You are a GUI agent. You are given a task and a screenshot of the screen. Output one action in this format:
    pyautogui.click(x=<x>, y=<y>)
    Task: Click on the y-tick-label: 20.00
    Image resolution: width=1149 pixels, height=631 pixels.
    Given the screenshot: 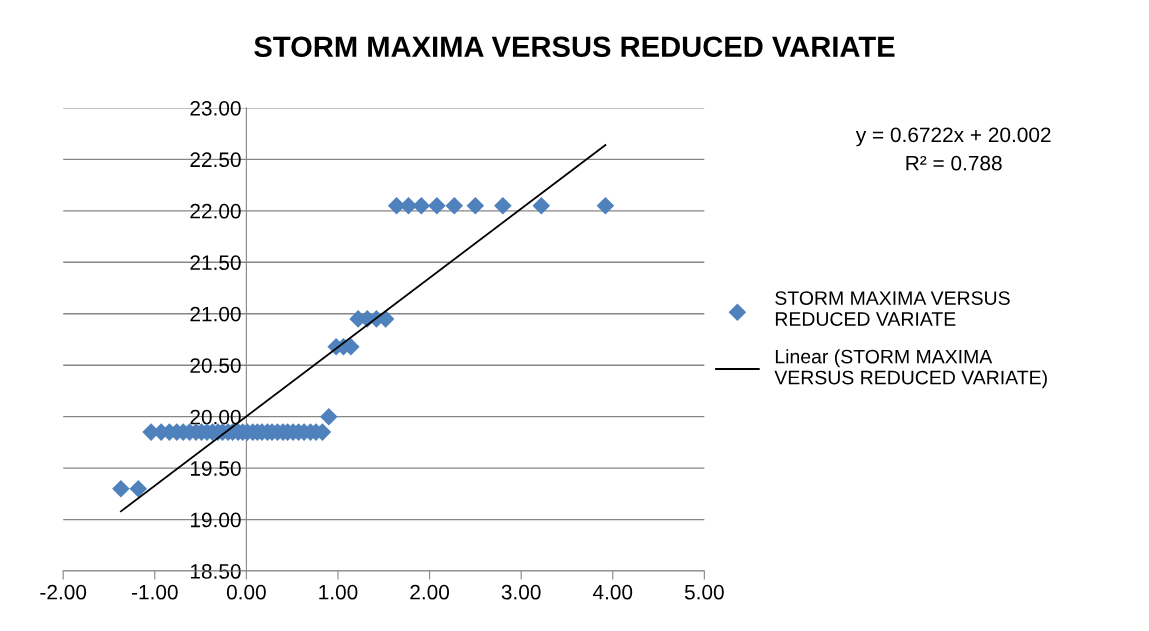 What is the action you would take?
    pyautogui.click(x=215, y=417)
    